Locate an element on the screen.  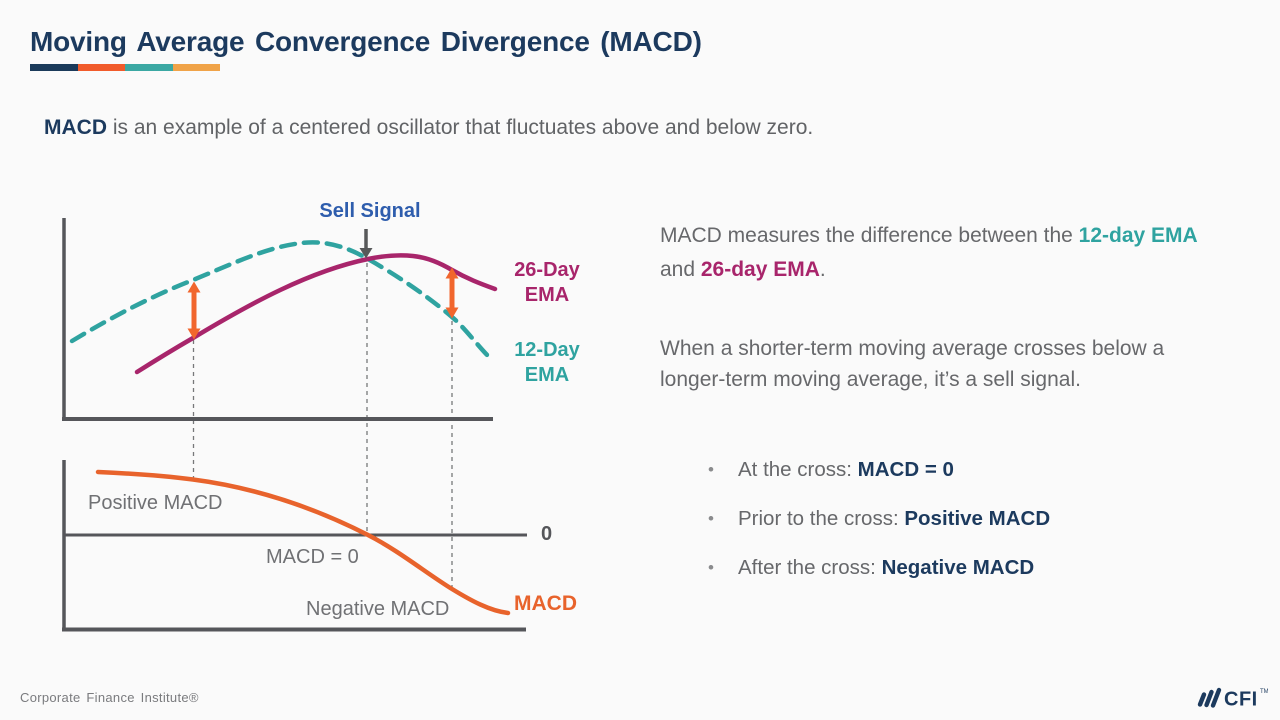
title-accent-bar is located at coordinates (125, 67).